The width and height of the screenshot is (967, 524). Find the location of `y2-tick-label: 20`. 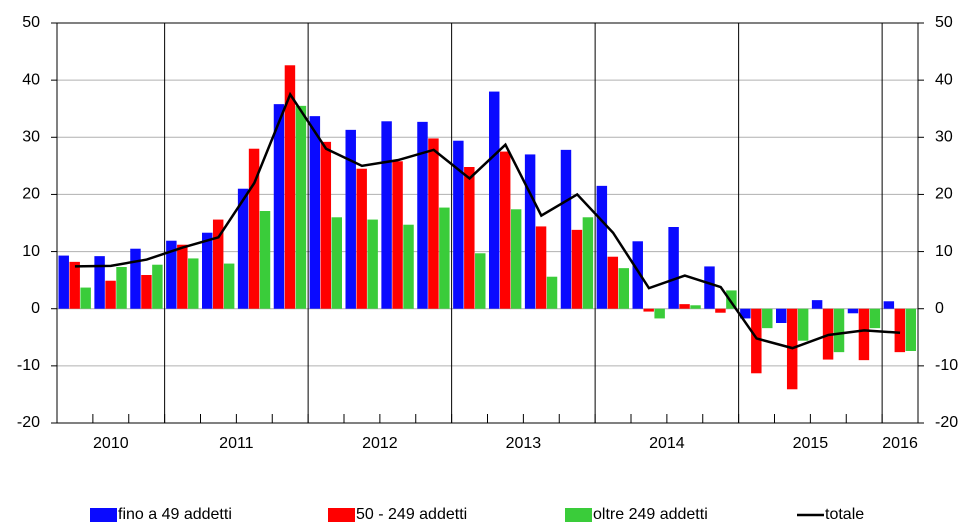

y2-tick-label: 20 is located at coordinates (944, 194).